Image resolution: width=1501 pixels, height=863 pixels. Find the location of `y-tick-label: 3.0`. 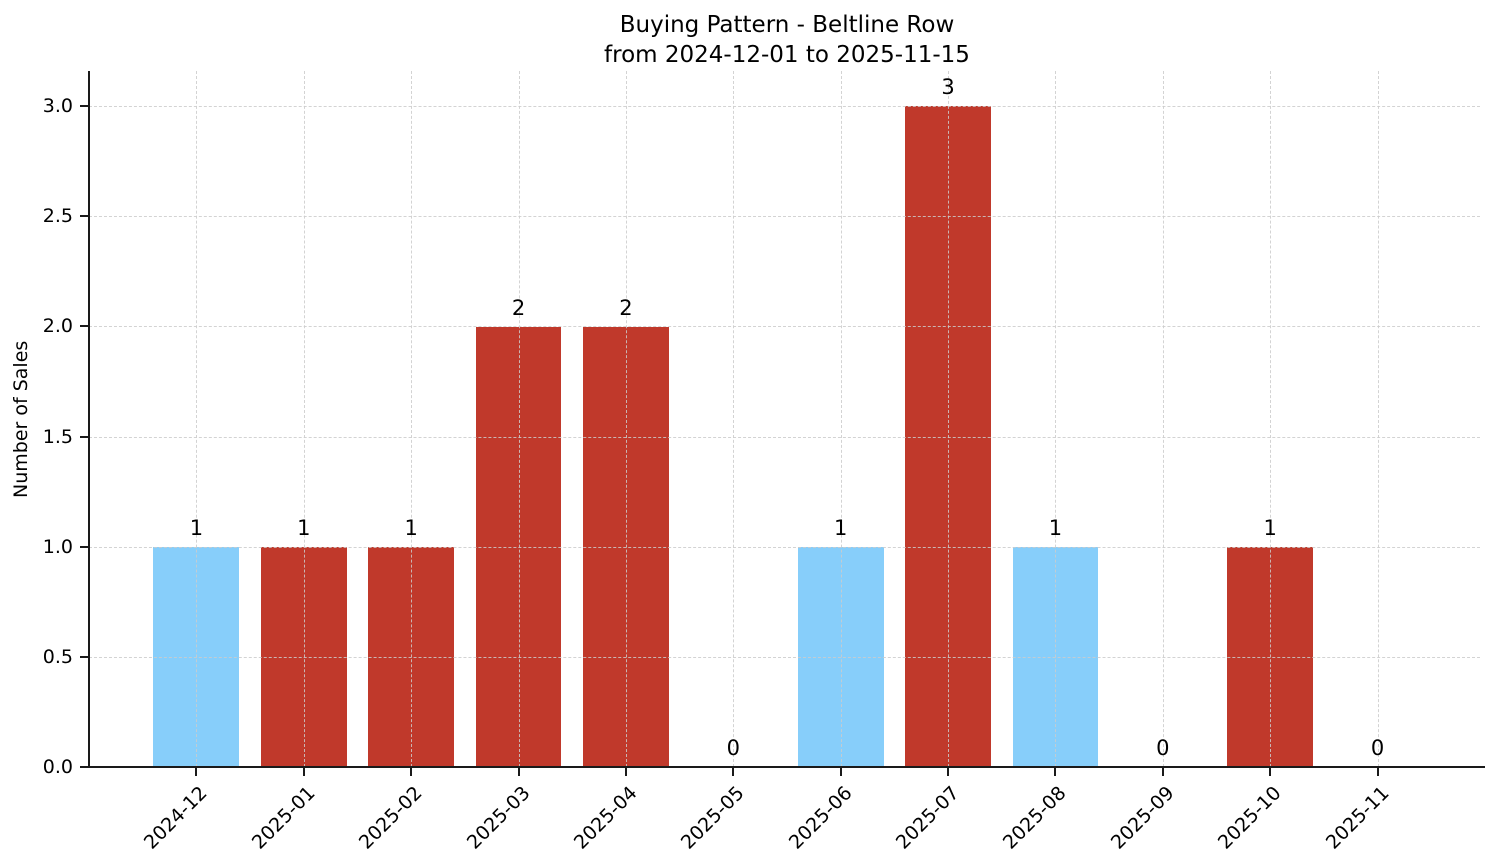

y-tick-label: 3.0 is located at coordinates (57, 106).